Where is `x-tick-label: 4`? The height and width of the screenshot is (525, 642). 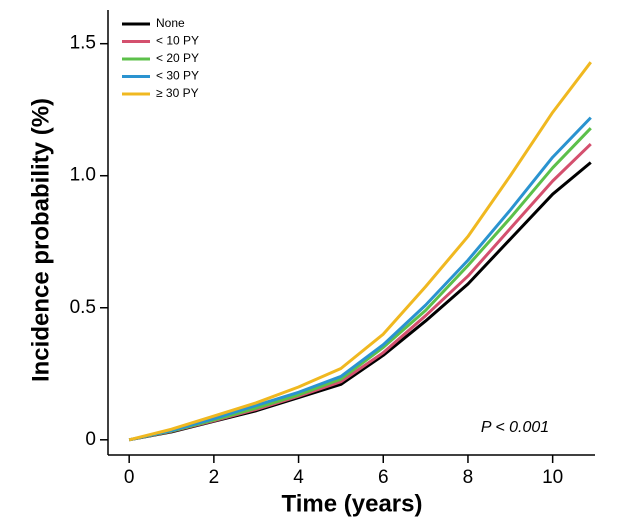
x-tick-label: 4 is located at coordinates (298, 477).